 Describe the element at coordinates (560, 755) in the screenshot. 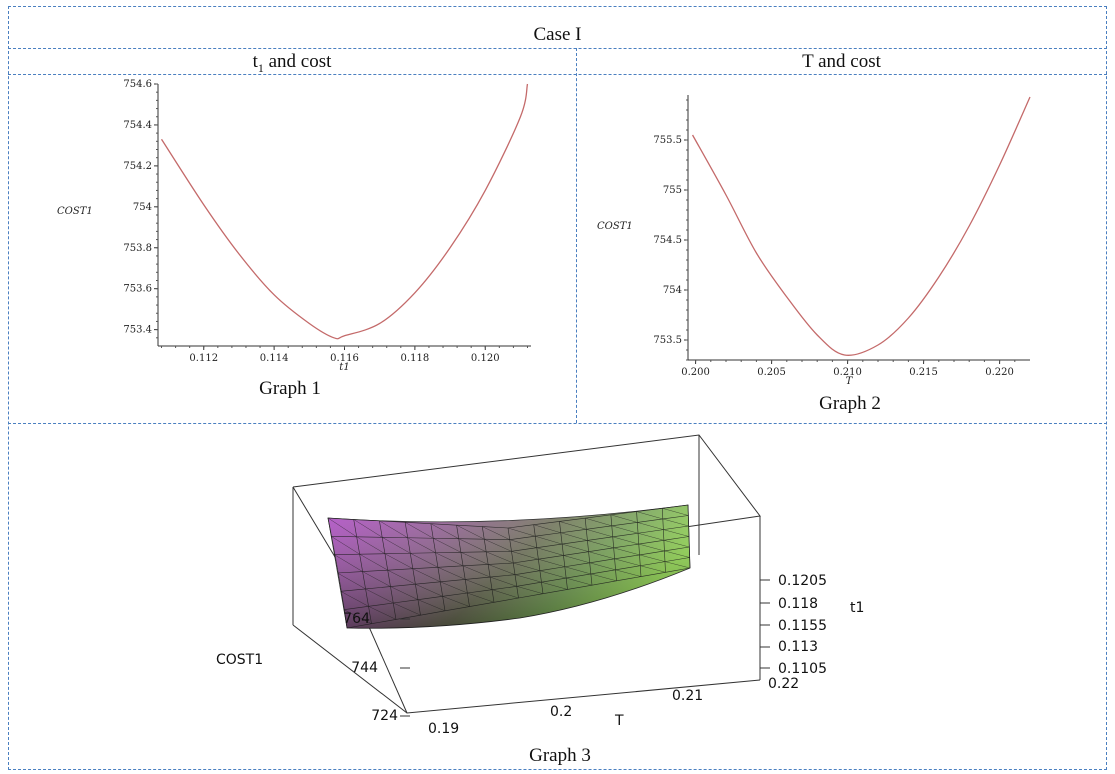

I see `caption-graph3: Graph 3` at that location.